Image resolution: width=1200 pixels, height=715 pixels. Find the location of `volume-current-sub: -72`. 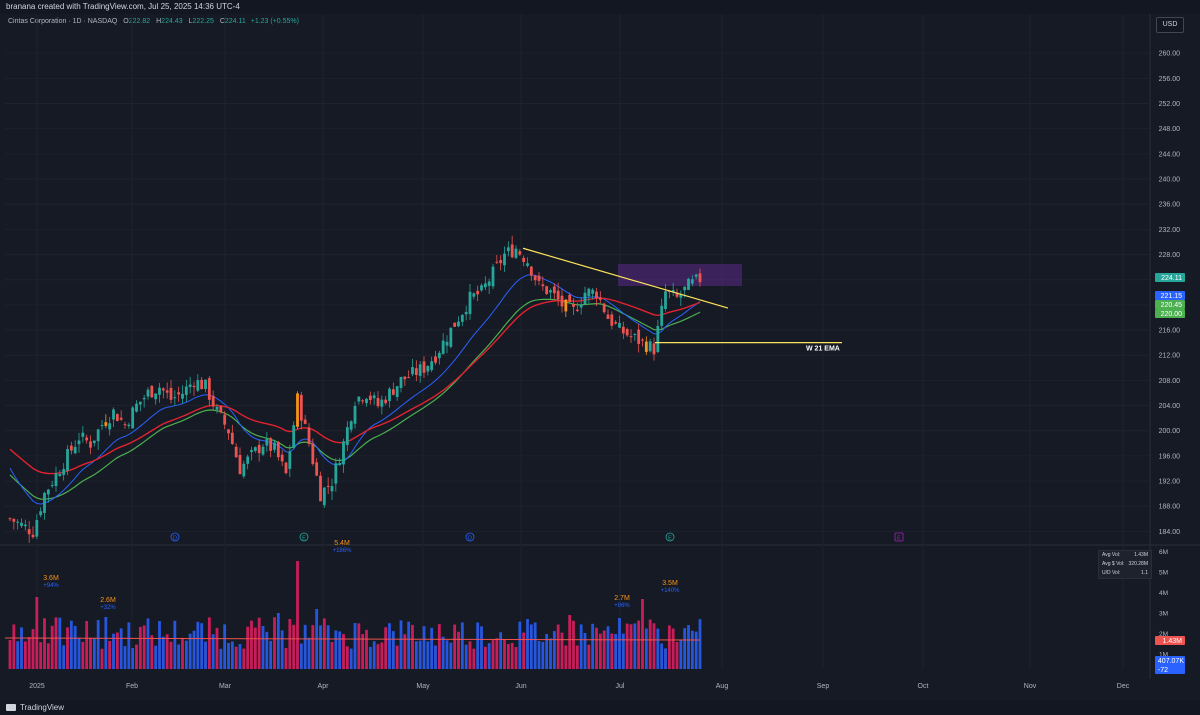

volume-current-sub: -72 is located at coordinates (1163, 670).